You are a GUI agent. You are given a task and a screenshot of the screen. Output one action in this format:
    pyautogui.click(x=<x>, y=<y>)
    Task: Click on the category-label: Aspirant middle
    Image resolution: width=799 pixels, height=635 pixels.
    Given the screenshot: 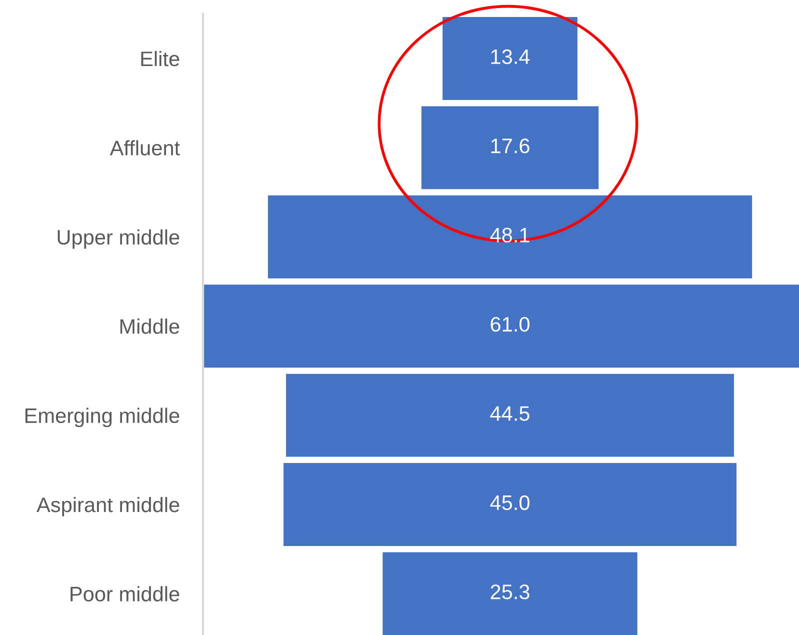 What is the action you would take?
    pyautogui.click(x=108, y=506)
    